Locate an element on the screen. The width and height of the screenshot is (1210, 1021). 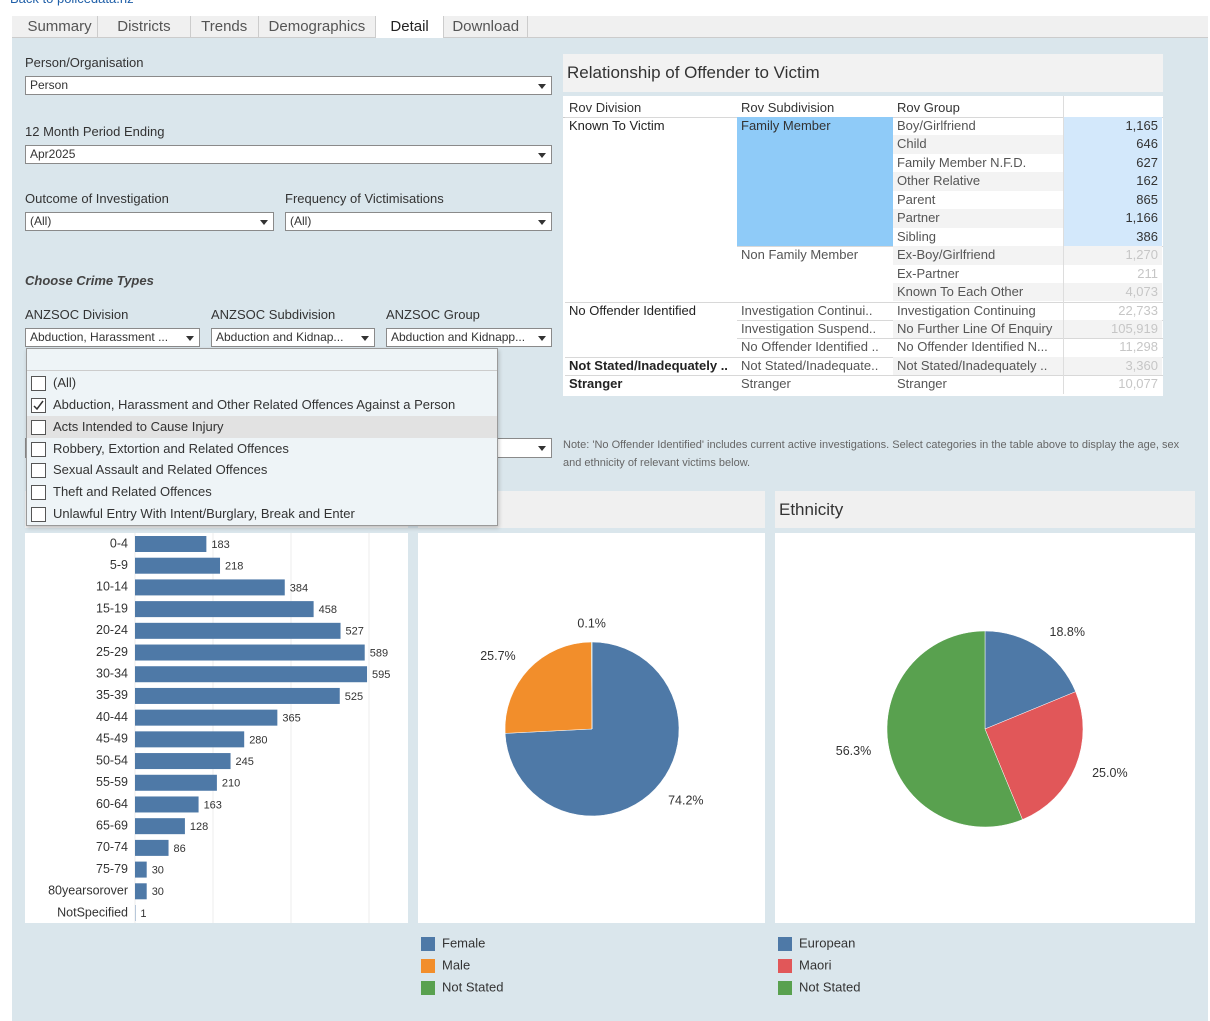
value-text: 627 is located at coordinates (1147, 162).